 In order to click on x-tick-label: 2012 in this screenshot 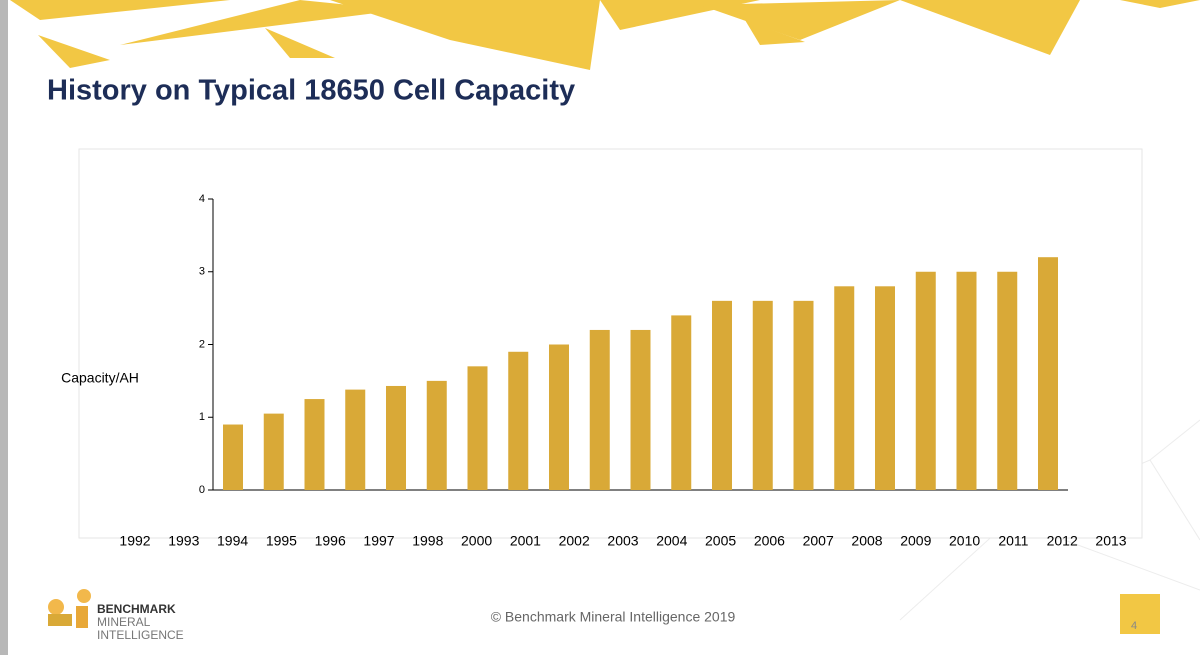, I will do `click(1062, 541)`.